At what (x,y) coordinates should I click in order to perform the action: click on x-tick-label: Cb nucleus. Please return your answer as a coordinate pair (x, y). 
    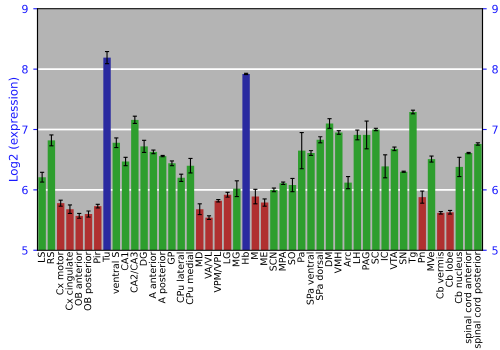
    Looking at the image, I should click on (458, 278).